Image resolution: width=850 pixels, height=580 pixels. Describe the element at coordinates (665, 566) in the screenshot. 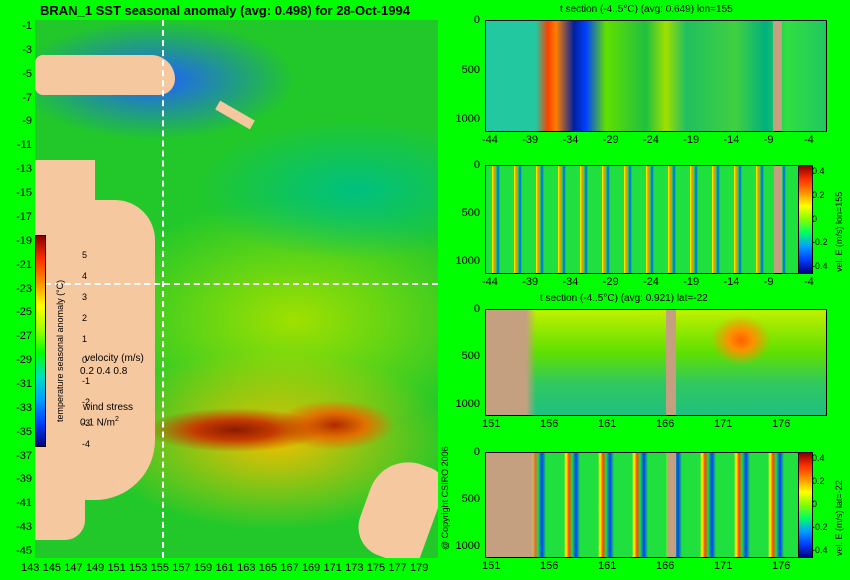

I see `panel-4-xtick: 166` at that location.